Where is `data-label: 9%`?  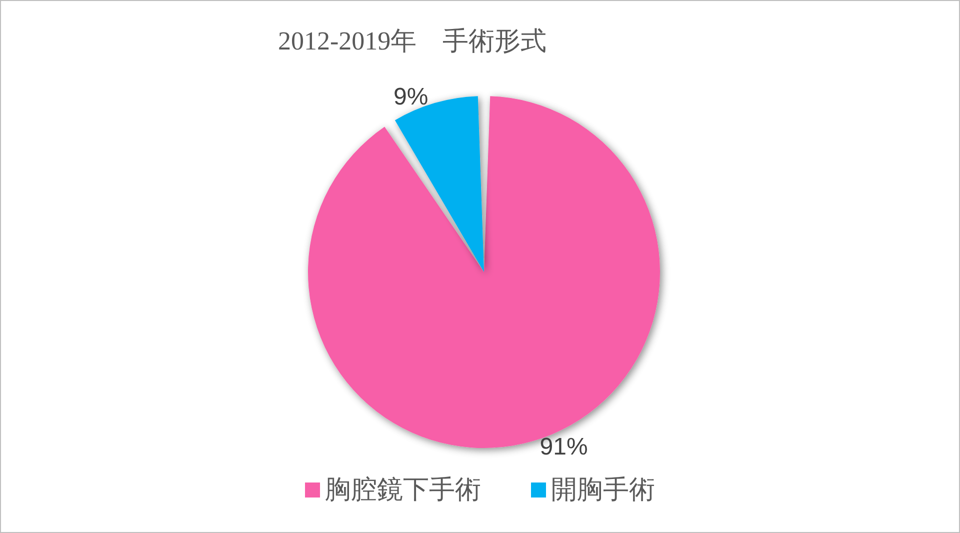 data-label: 9% is located at coordinates (411, 97).